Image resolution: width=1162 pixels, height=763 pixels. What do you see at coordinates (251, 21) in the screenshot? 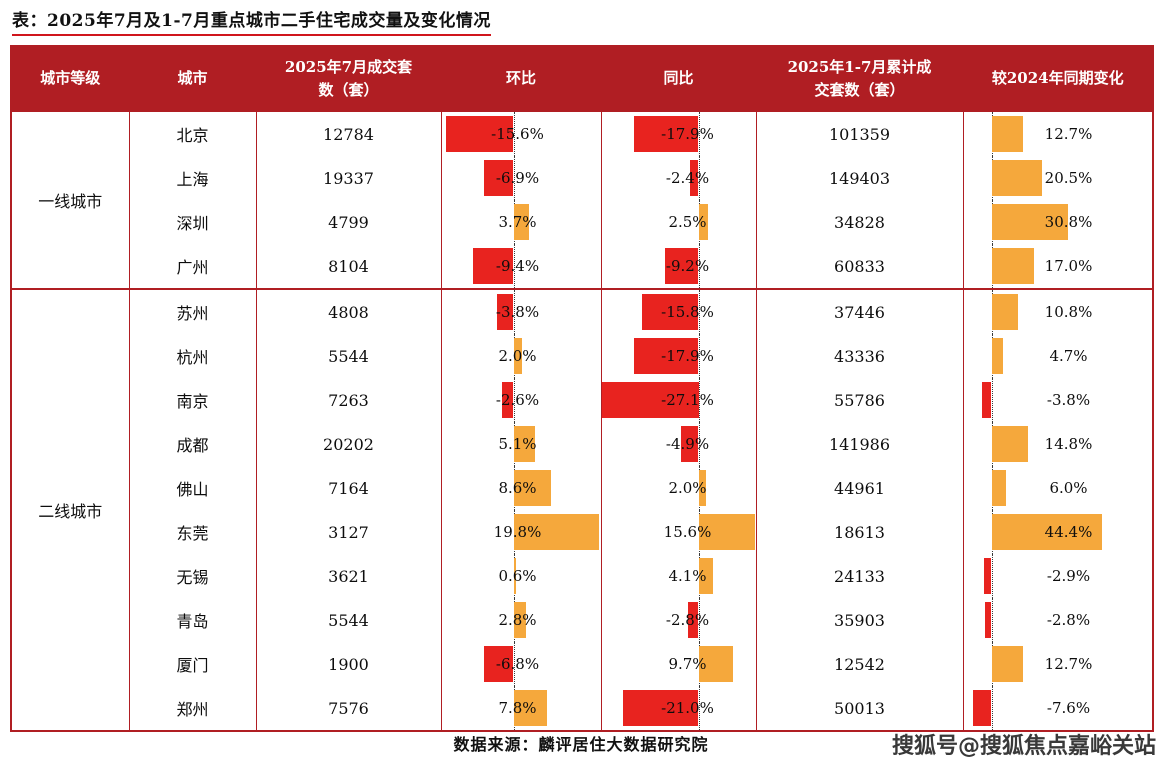
I see `page-title-text: 表：2025年7月及1-7月重点城市二手住宅成交量及变化情况` at bounding box center [251, 21].